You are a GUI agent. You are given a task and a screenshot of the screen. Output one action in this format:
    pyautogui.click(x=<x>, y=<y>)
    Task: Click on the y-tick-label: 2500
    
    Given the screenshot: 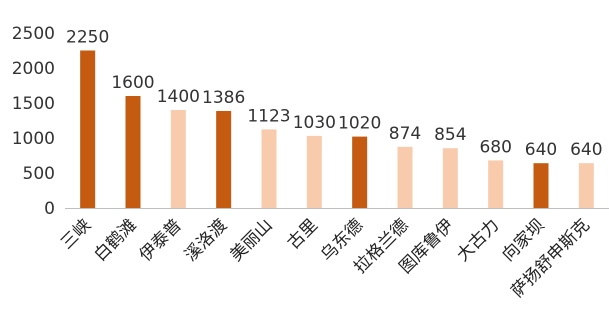 What is the action you would take?
    pyautogui.click(x=33, y=34)
    